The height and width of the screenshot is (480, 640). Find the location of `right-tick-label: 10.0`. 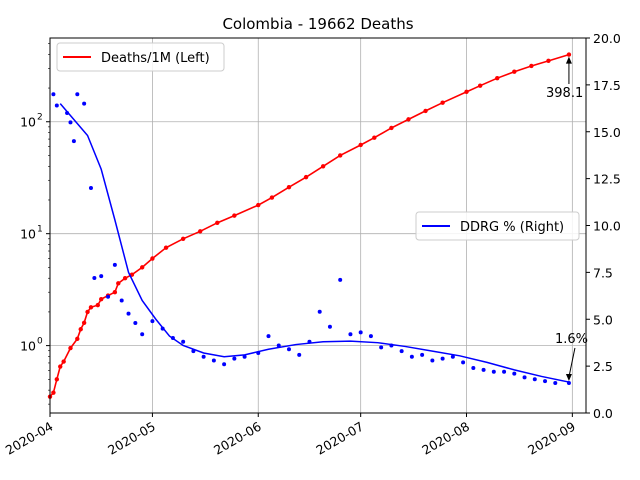

right-tick-label: 10.0 is located at coordinates (607, 226).